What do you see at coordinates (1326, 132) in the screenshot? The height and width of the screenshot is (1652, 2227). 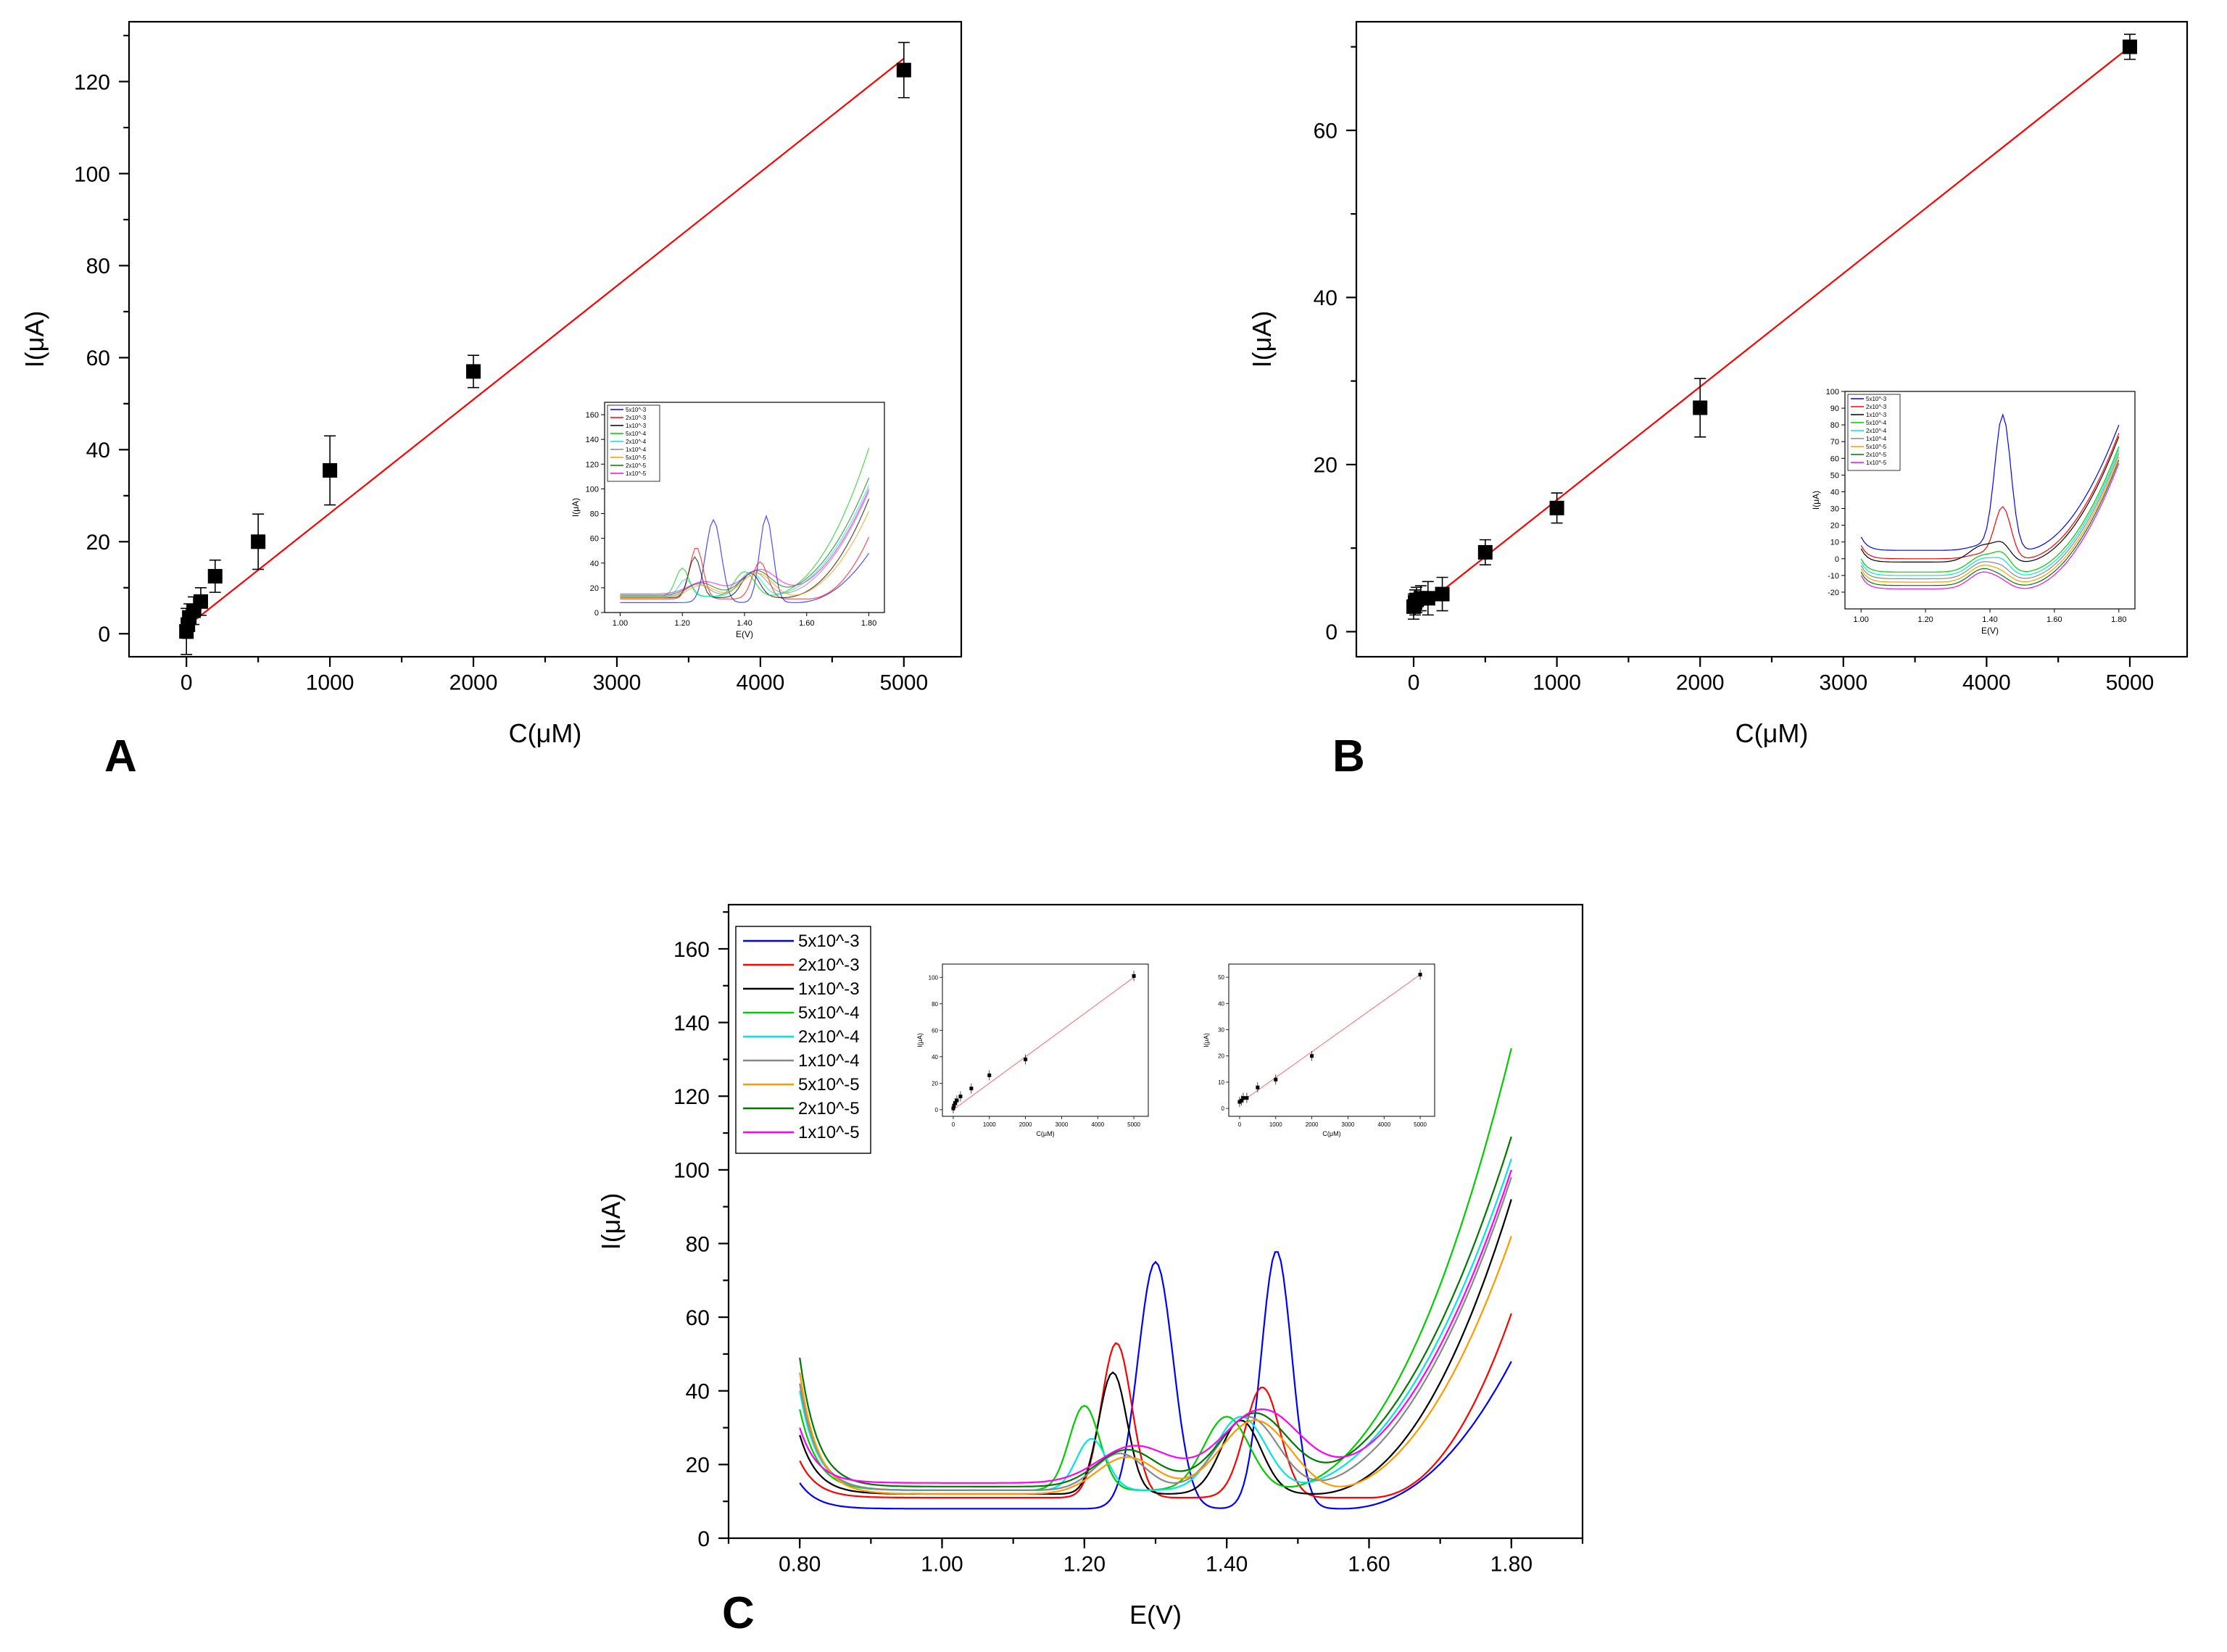 I see `panel-B-y-tick-label: 60` at bounding box center [1326, 132].